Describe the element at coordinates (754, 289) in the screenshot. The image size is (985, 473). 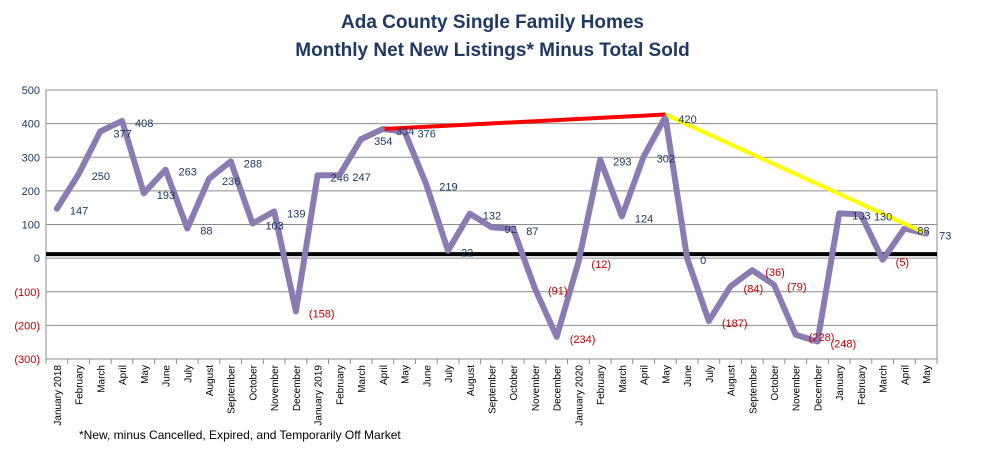
I see `data-label: (84)` at that location.